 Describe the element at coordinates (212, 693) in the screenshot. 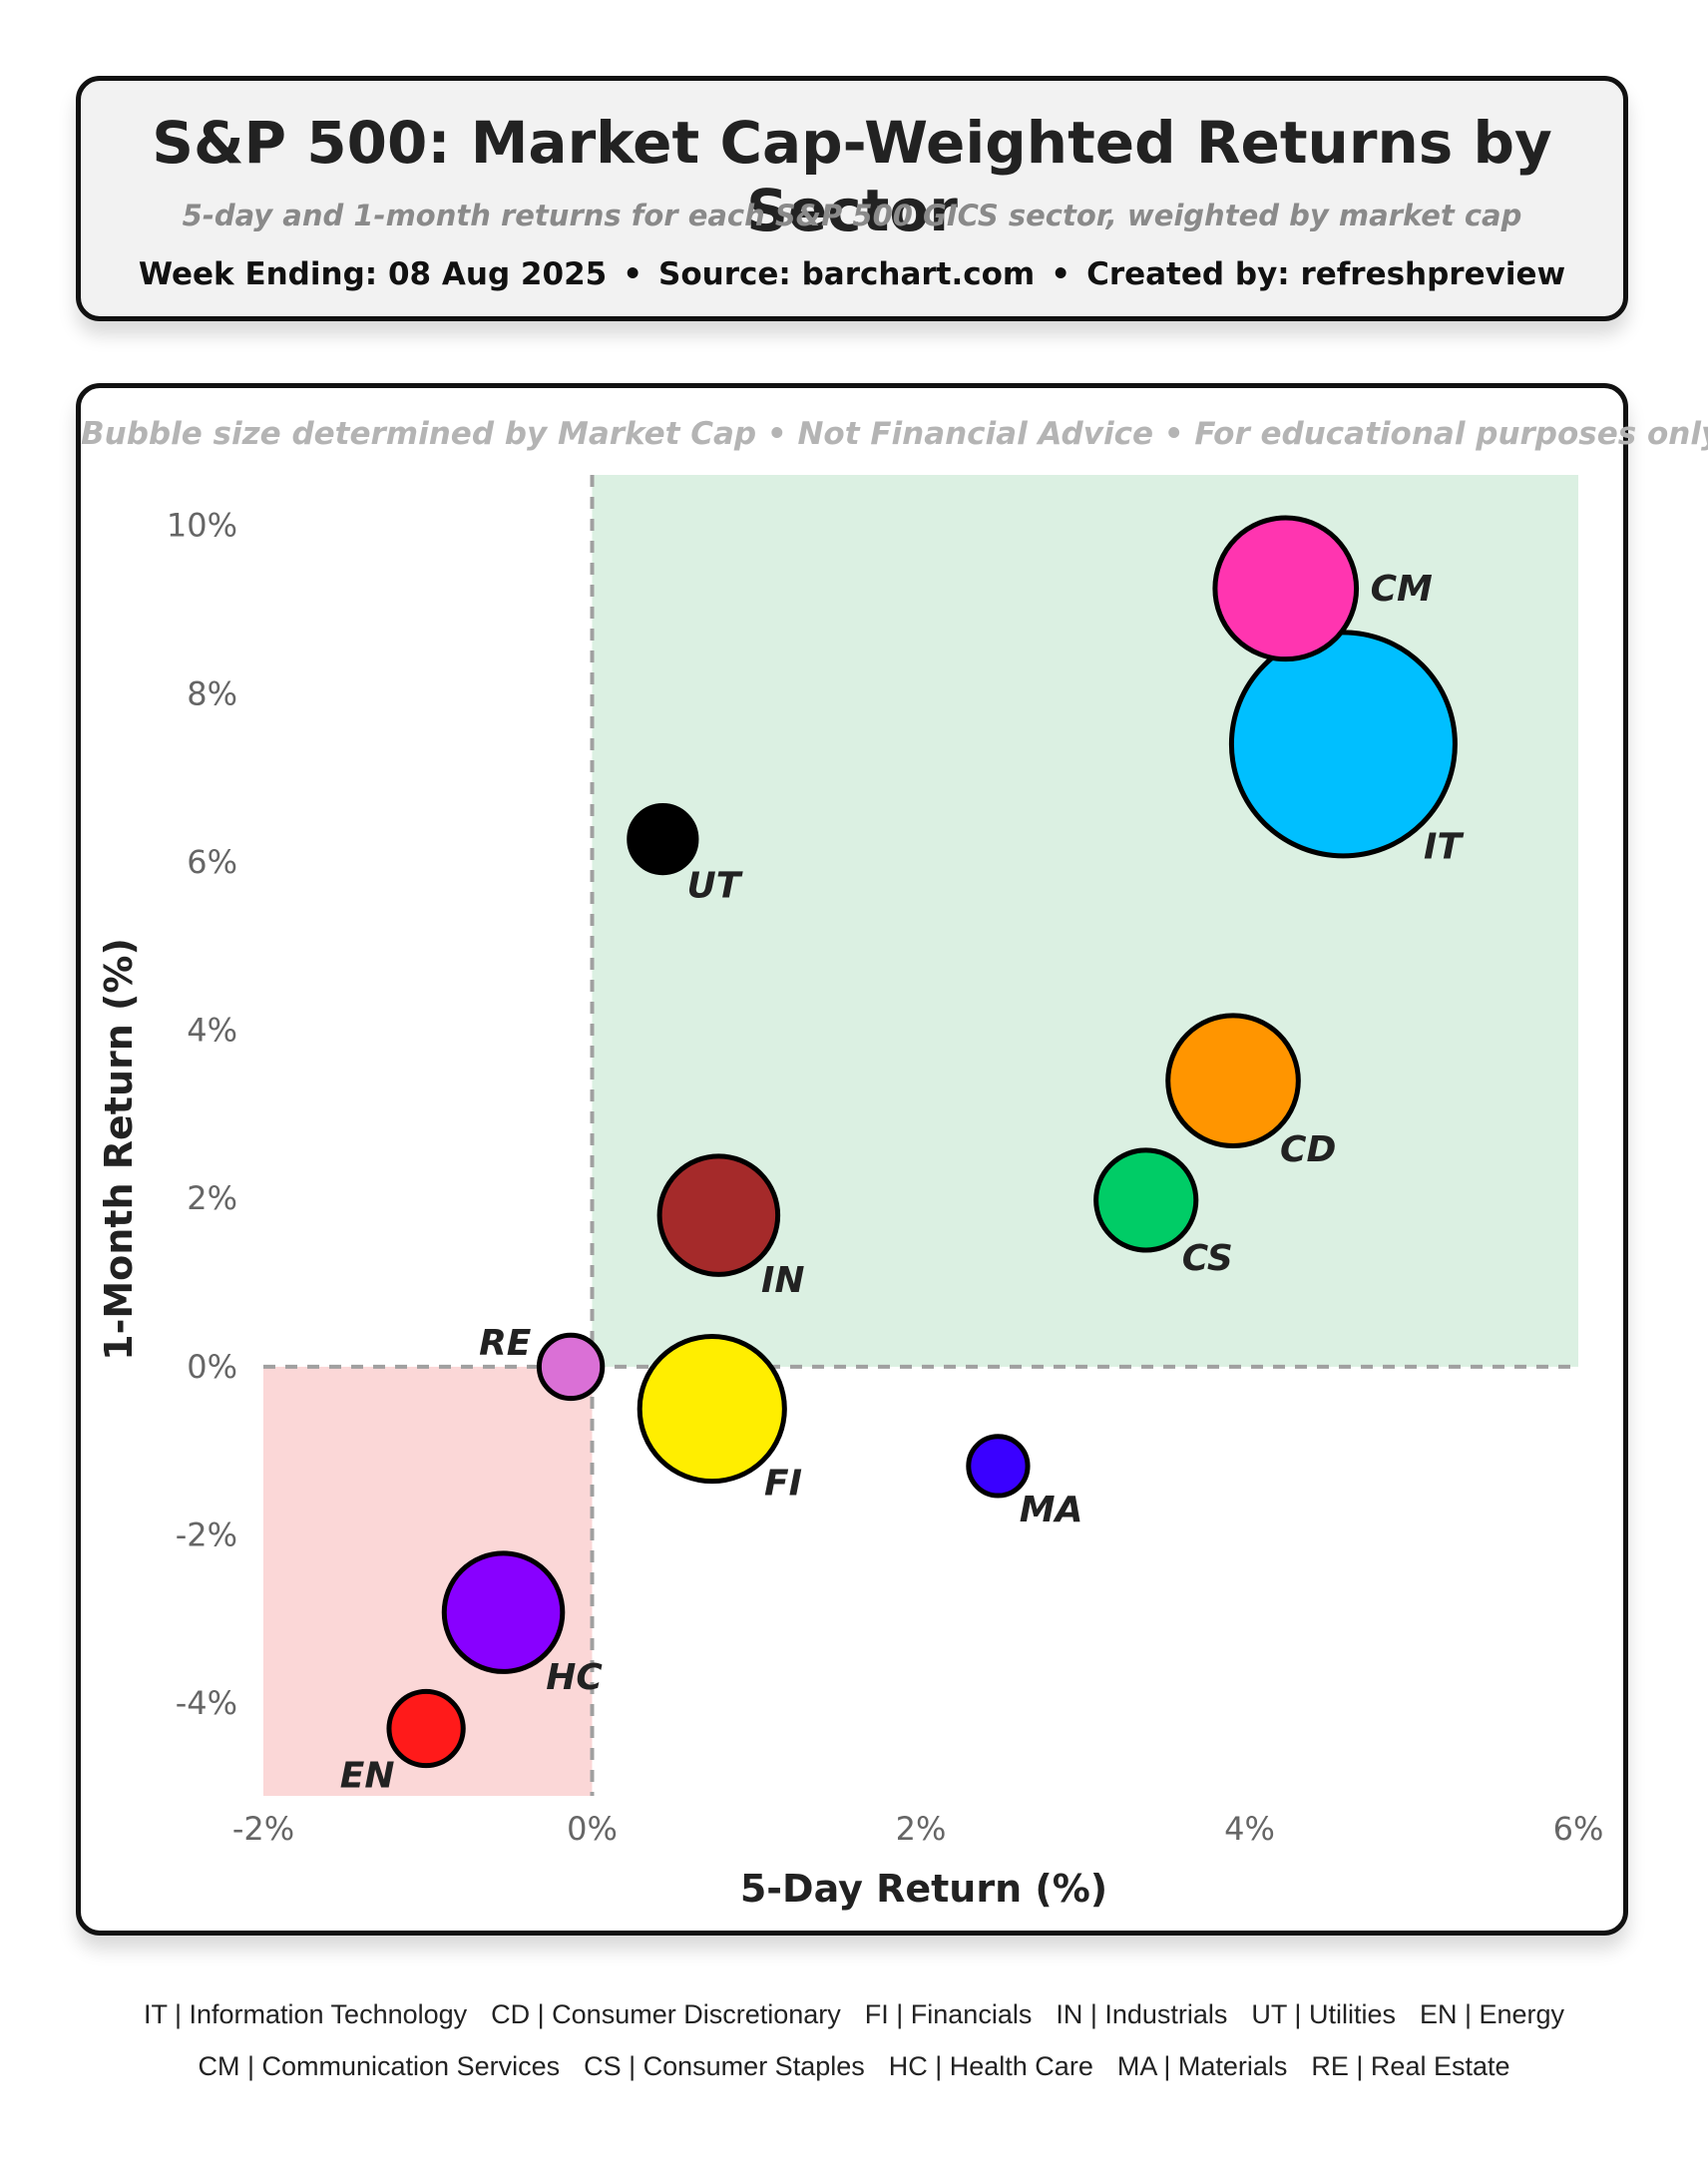

I see `y-tick-label: 8%` at that location.